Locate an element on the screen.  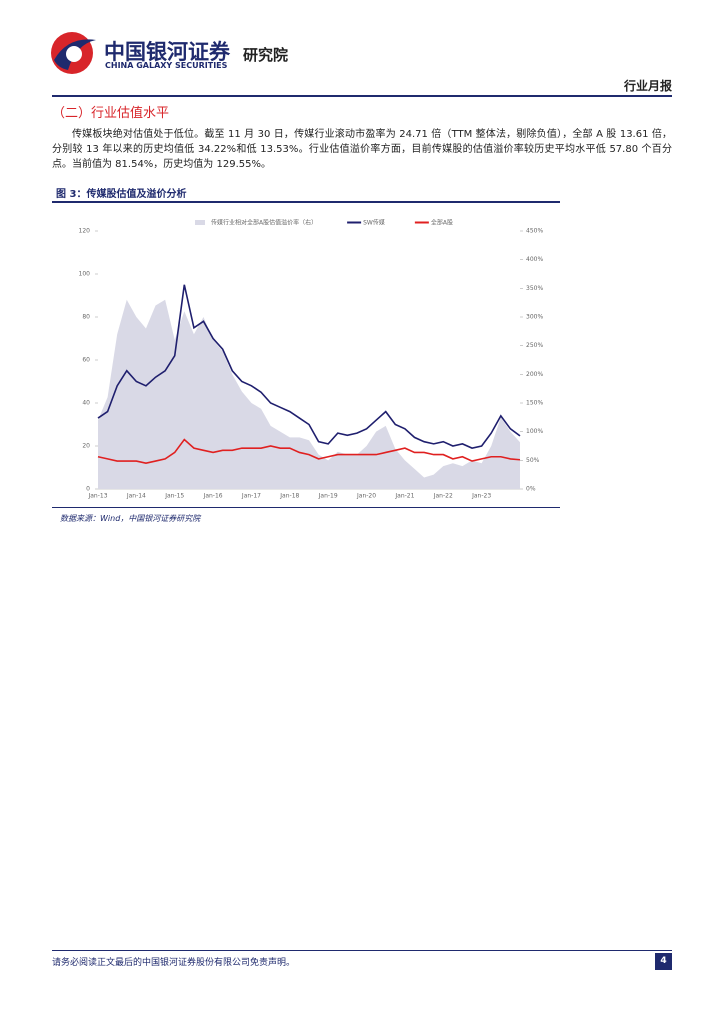
y2-tick-label: 200% is located at coordinates (534, 374).